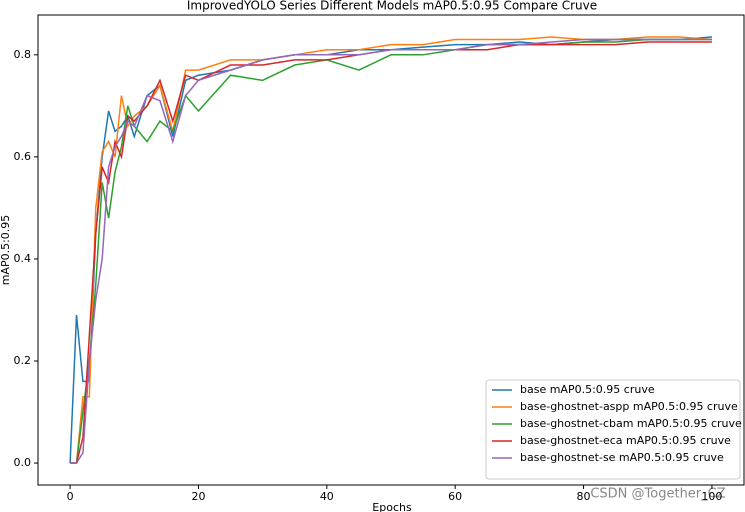 The height and width of the screenshot is (512, 745). What do you see at coordinates (455, 496) in the screenshot?
I see `x-tick-label: 60` at bounding box center [455, 496].